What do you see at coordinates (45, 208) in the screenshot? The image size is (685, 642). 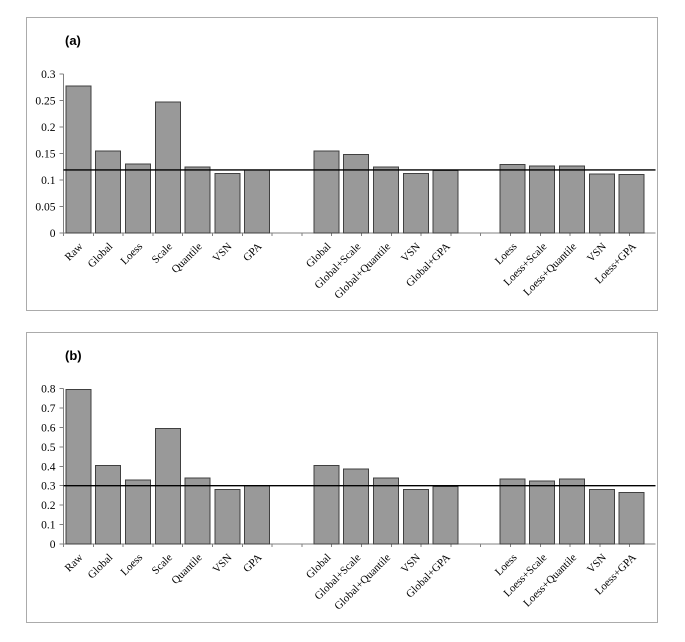 I see `y-tick-label: 0.05` at bounding box center [45, 208].